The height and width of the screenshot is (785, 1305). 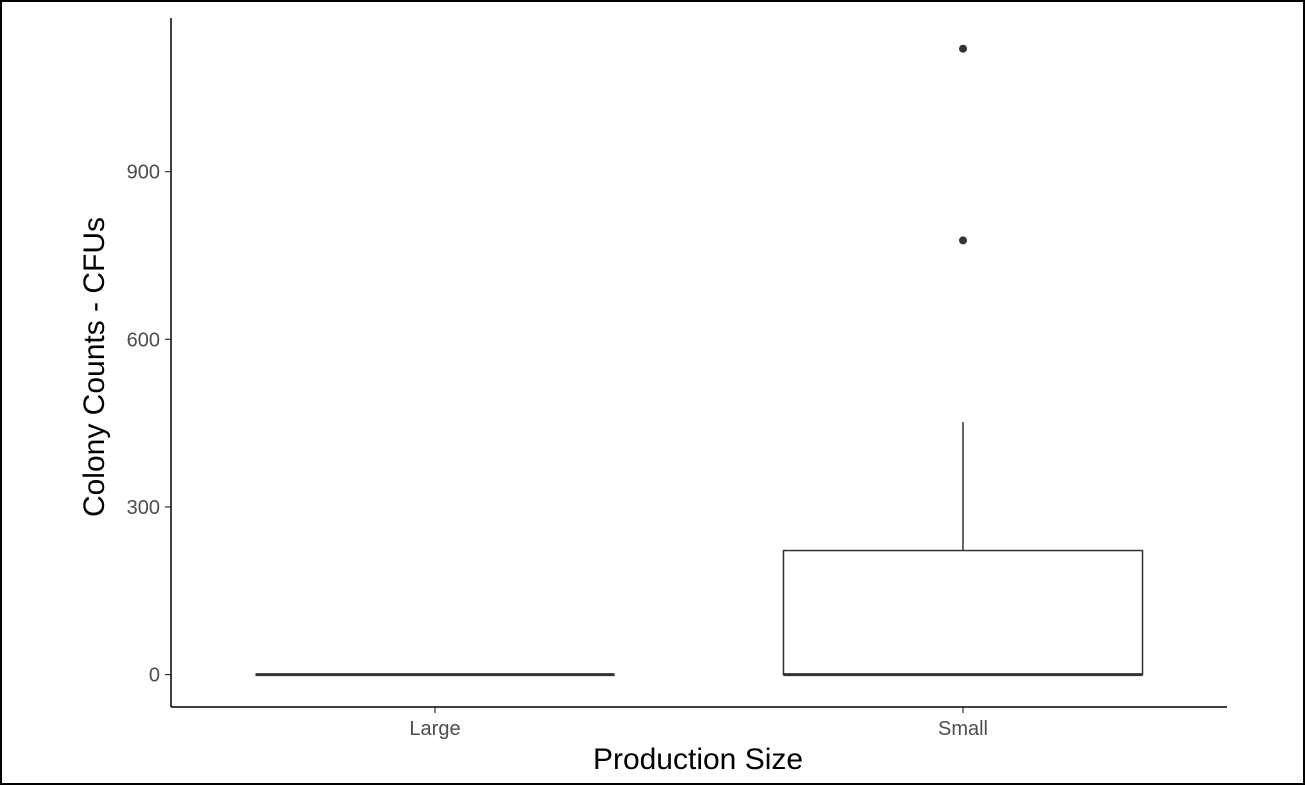 What do you see at coordinates (149, 424) in the screenshot?
I see `y-axis-ticks: 0 300 600 900` at bounding box center [149, 424].